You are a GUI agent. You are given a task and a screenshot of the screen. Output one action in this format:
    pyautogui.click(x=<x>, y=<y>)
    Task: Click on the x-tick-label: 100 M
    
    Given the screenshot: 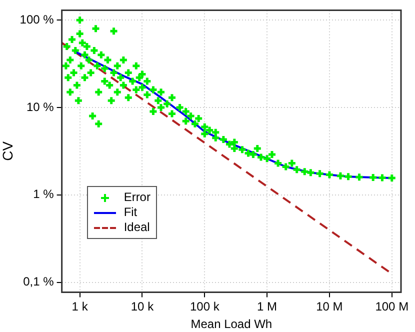 What is the action you would take?
    pyautogui.click(x=392, y=307)
    